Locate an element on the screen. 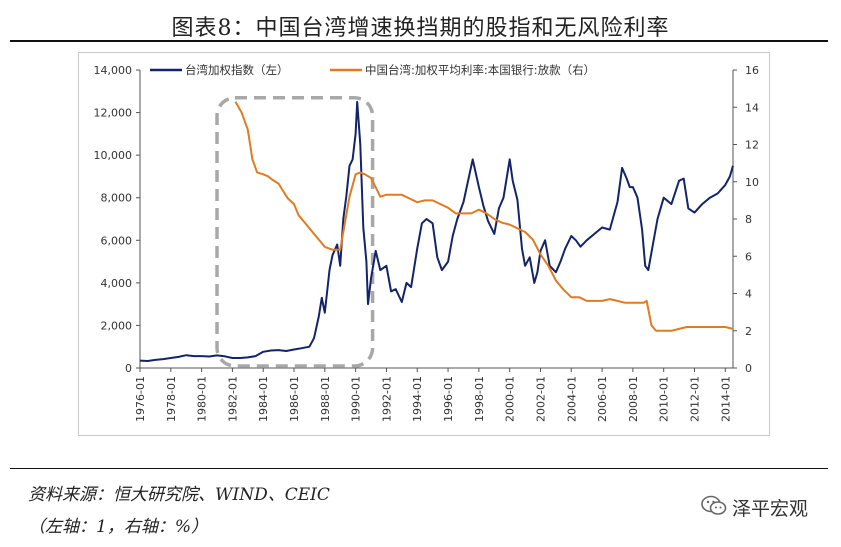 The image size is (841, 547). right-axis-tick-label: 14 is located at coordinates (752, 107).